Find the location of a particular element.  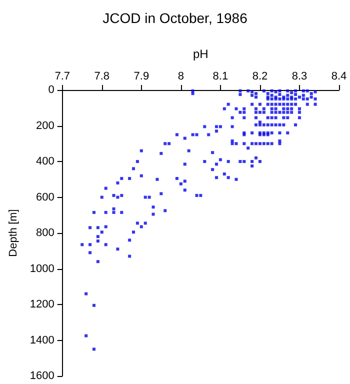

y-tick-label: 400 is located at coordinates (45, 162).